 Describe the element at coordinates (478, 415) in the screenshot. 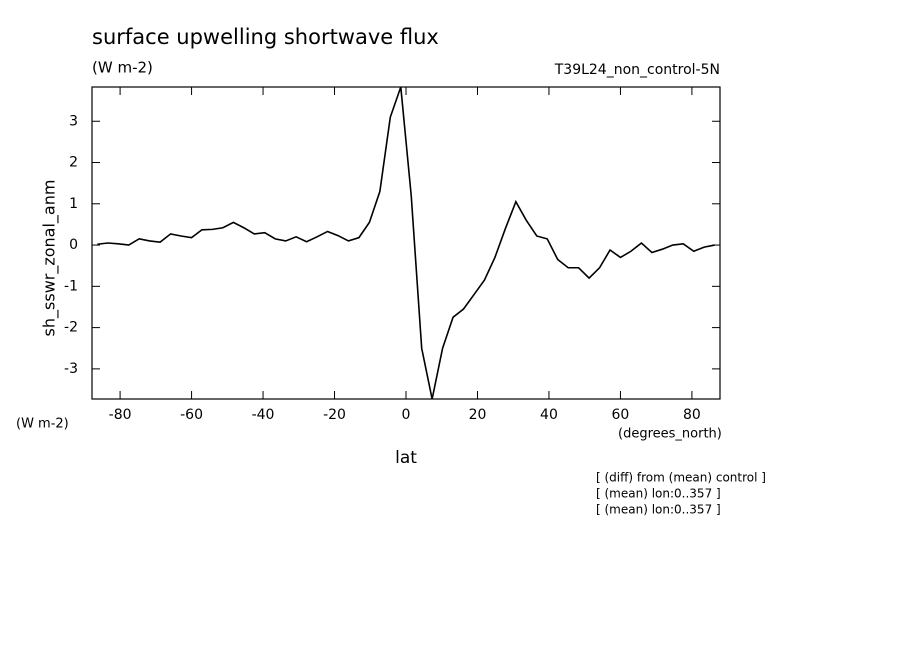

I see `x-tick-label: 20` at that location.